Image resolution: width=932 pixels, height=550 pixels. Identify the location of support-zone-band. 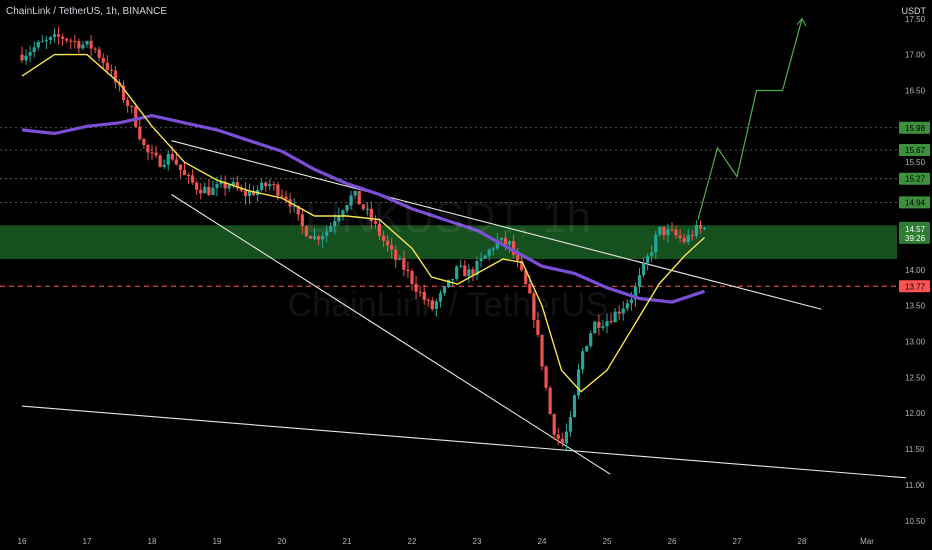
(448, 242).